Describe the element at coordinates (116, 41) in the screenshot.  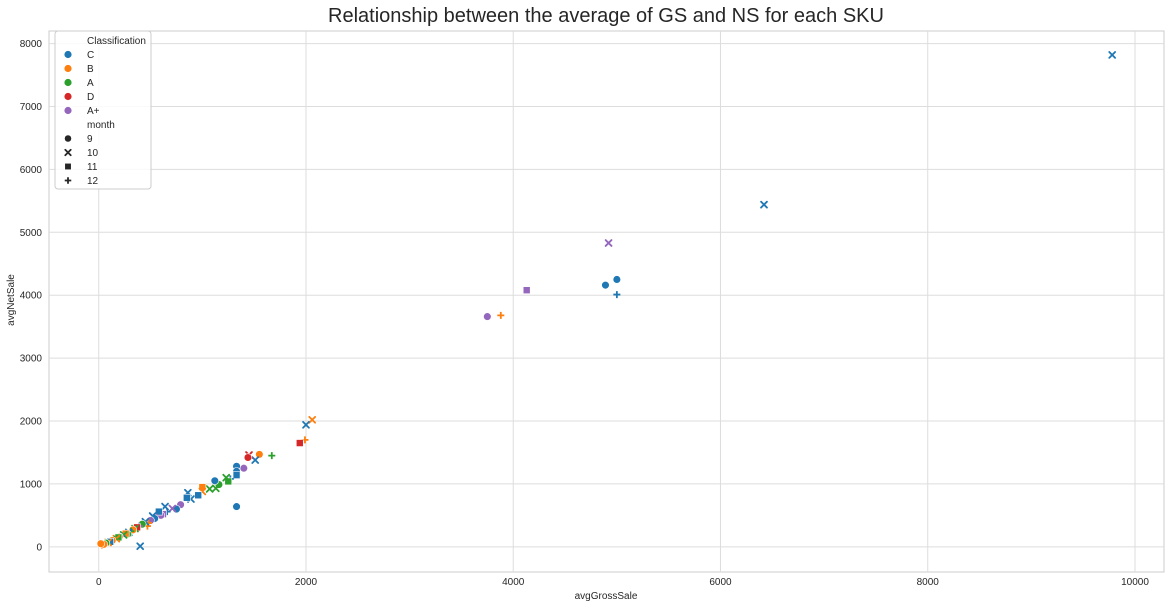
I see `legend-hue-title: Classification` at that location.